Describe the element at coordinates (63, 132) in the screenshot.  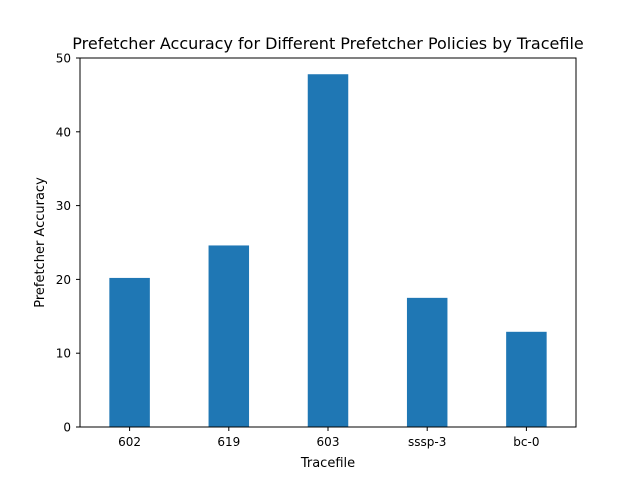
I see `y-tick-label: 40` at that location.